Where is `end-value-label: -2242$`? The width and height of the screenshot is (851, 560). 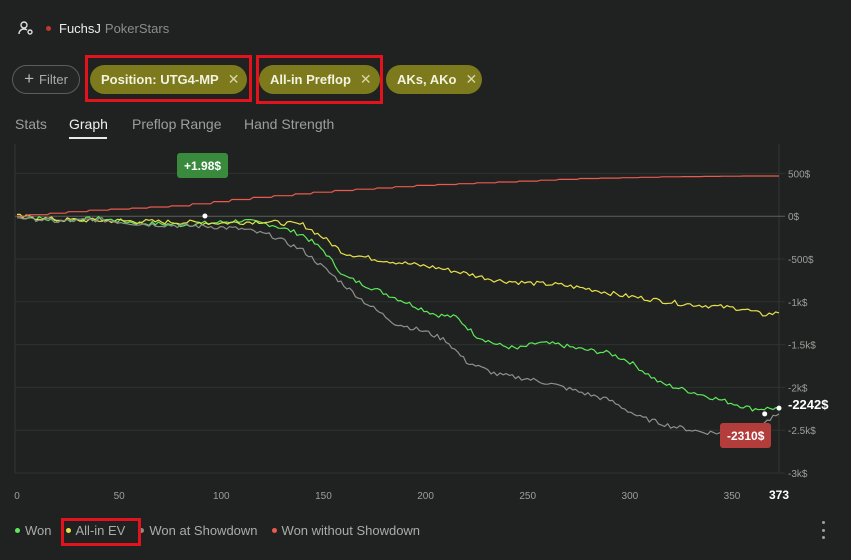 end-value-label: -2242$ is located at coordinates (808, 404).